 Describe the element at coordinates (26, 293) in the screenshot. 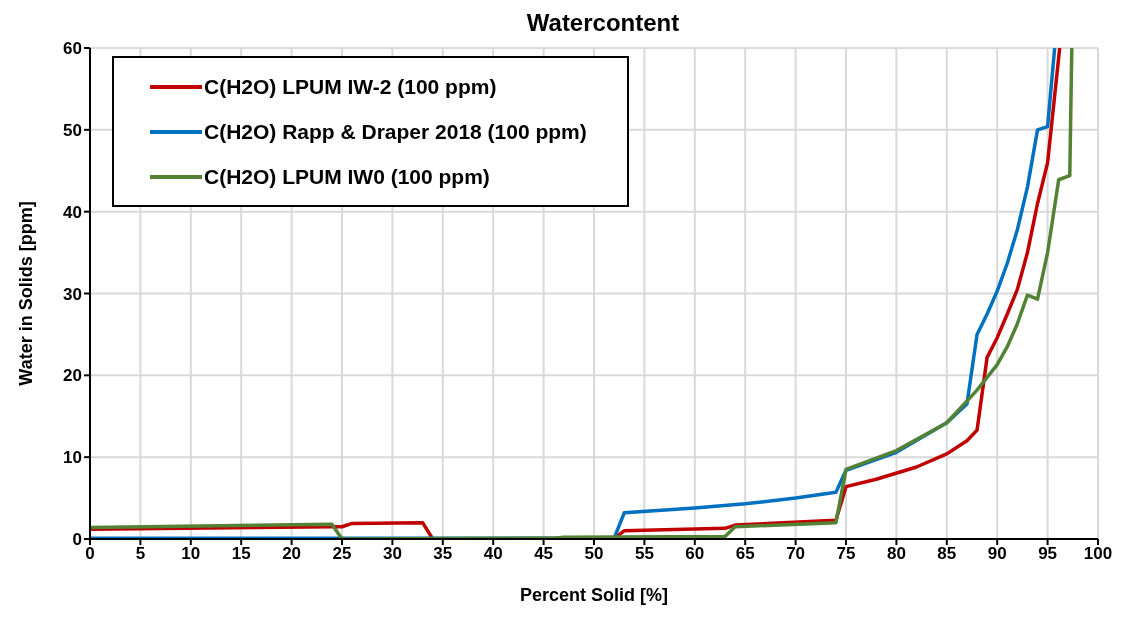

I see `y-axis-title: Water in Solids [ppm]` at that location.